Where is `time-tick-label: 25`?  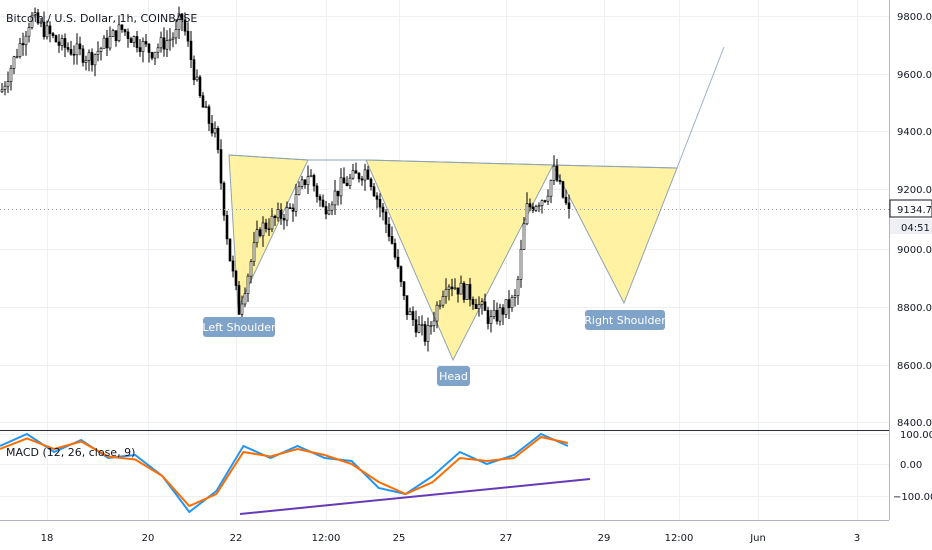
time-tick-label: 25 is located at coordinates (399, 538).